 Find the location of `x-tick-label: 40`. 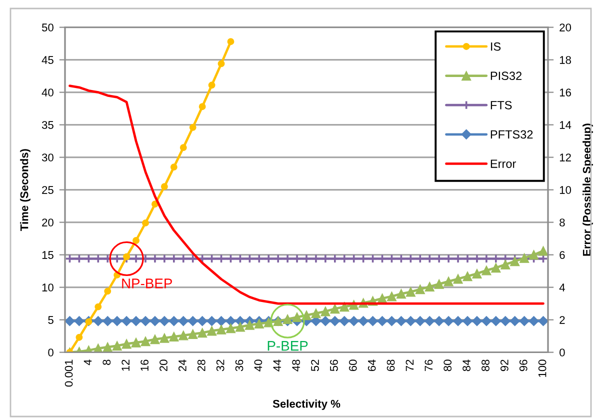

x-tick-label: 40 is located at coordinates (258, 366).